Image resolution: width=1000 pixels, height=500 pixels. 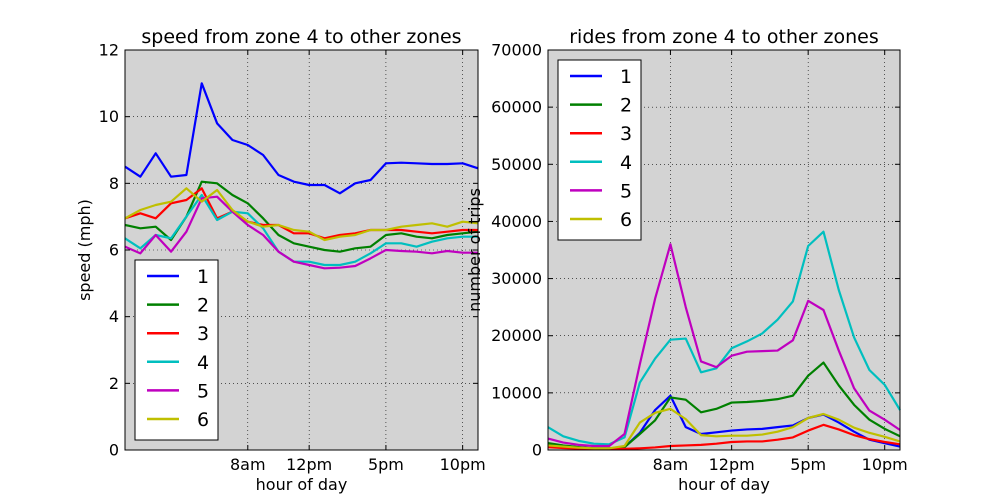 What do you see at coordinates (516, 50) in the screenshot?
I see `y-tick-label: 70000` at bounding box center [516, 50].